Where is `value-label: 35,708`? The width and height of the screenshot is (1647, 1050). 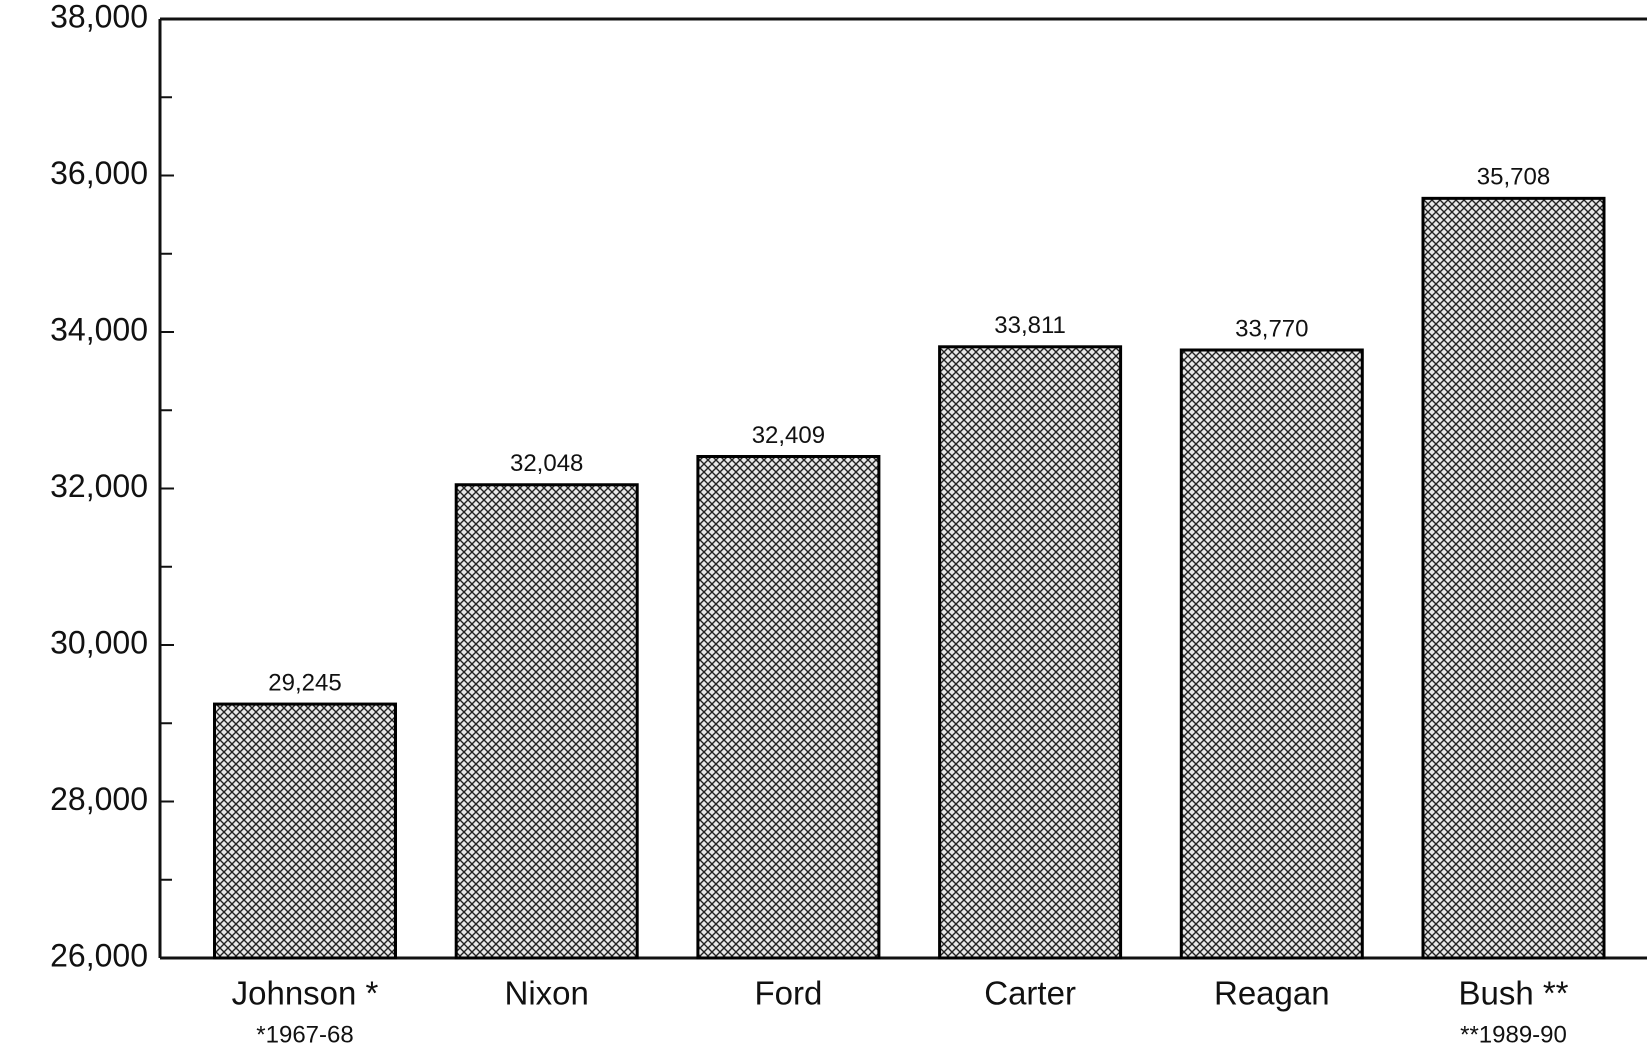
value-label: 35,708 is located at coordinates (1513, 177).